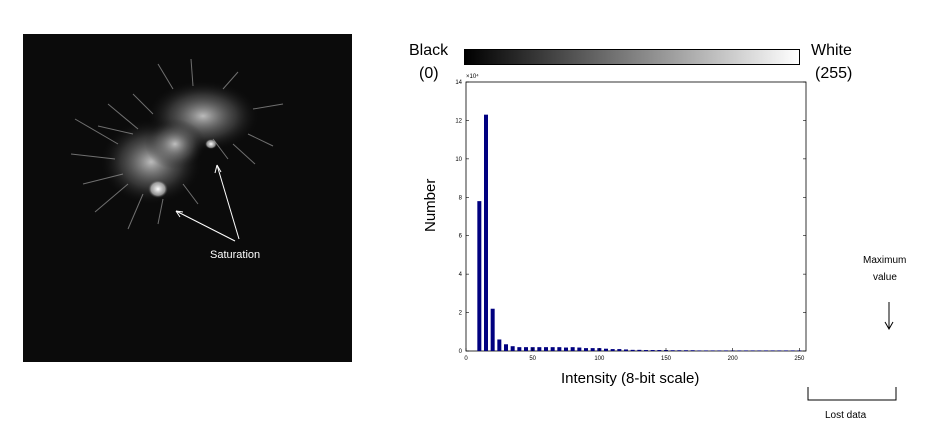 This screenshot has height=429, width=928. I want to click on intensity-gradient-bar, so click(632, 57).